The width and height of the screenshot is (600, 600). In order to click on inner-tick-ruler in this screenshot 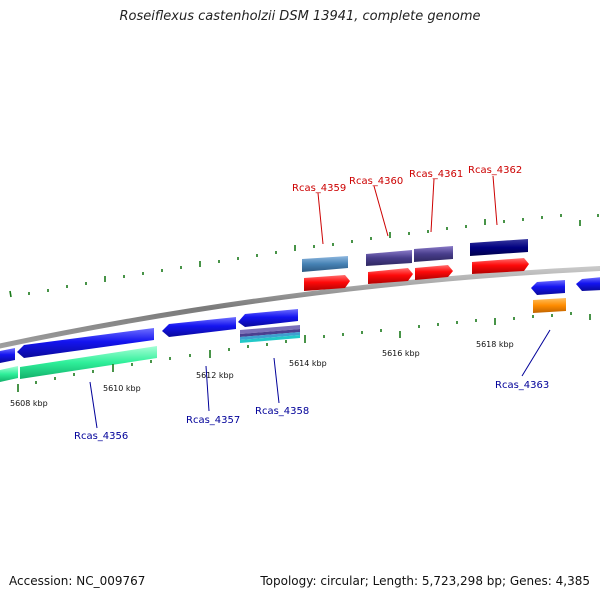, I will do `click(304, 352)`.